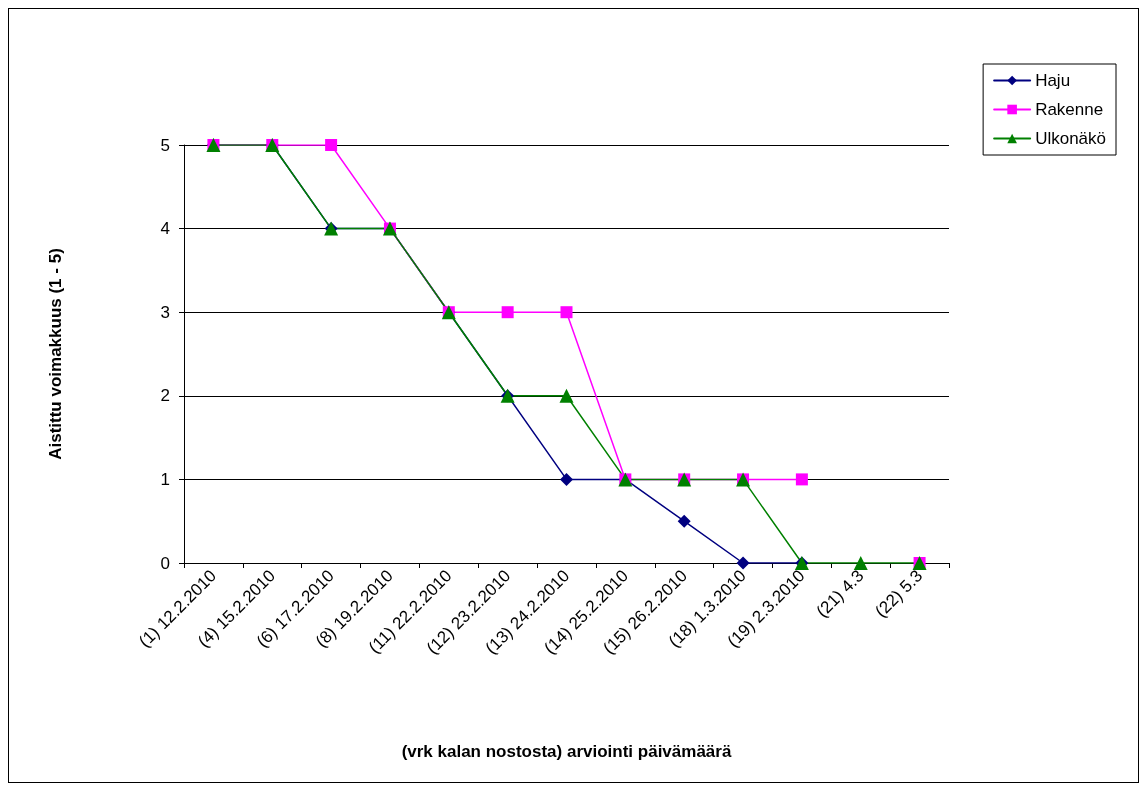 This screenshot has height=791, width=1147. I want to click on y-tick-label: 2, so click(165, 396).